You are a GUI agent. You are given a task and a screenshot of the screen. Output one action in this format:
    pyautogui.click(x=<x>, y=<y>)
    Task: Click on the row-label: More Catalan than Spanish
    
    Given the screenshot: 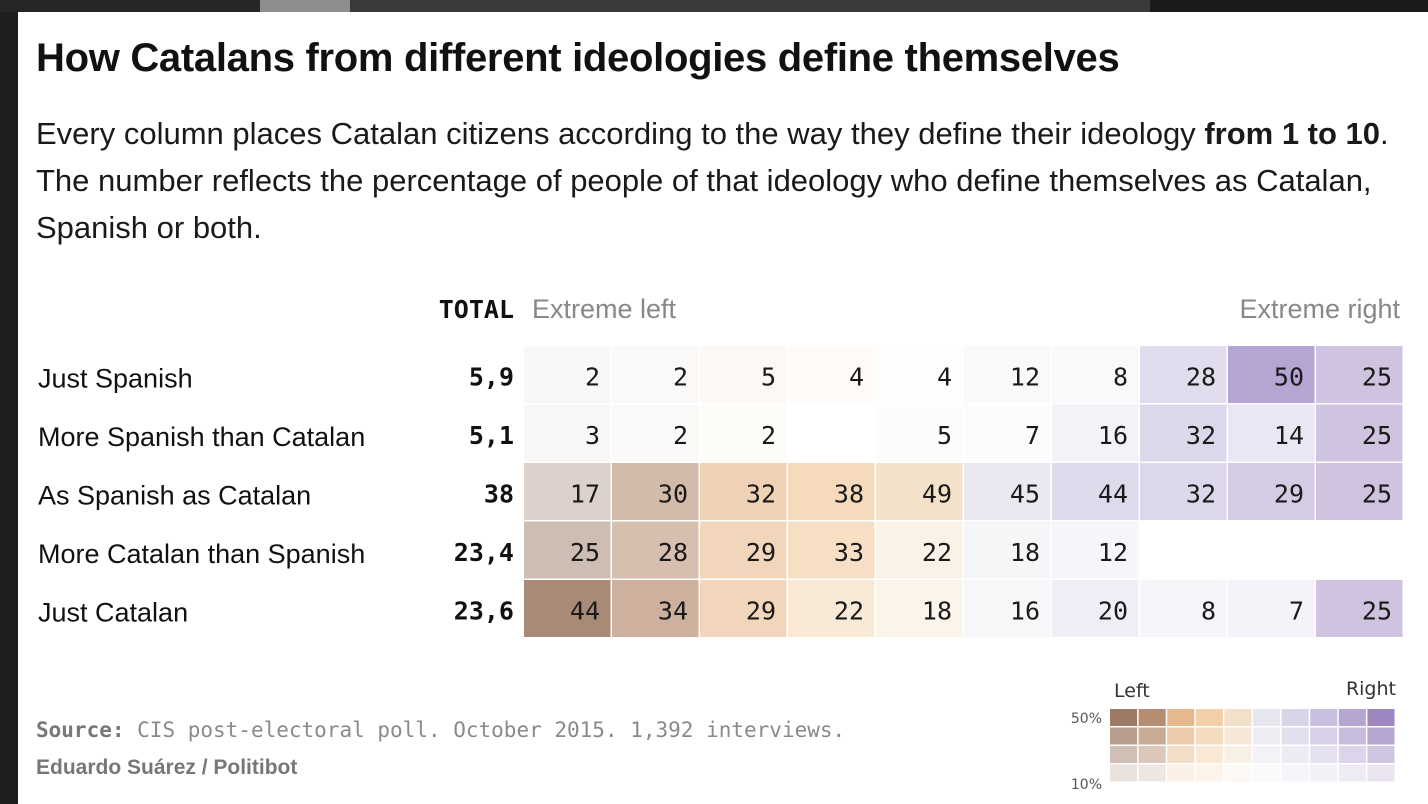 What is the action you would take?
    pyautogui.click(x=201, y=554)
    